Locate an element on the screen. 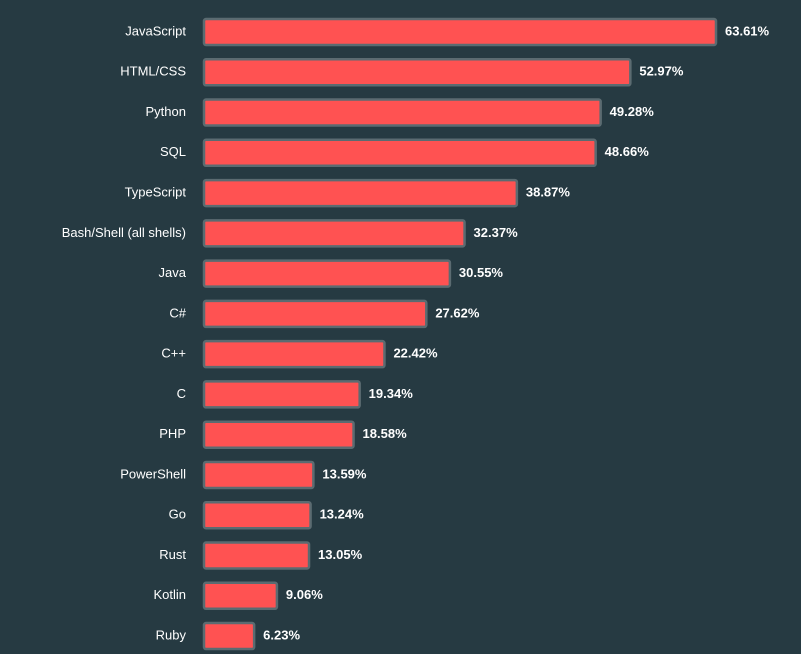 The height and width of the screenshot is (654, 801). value-label: 63.61% is located at coordinates (747, 30).